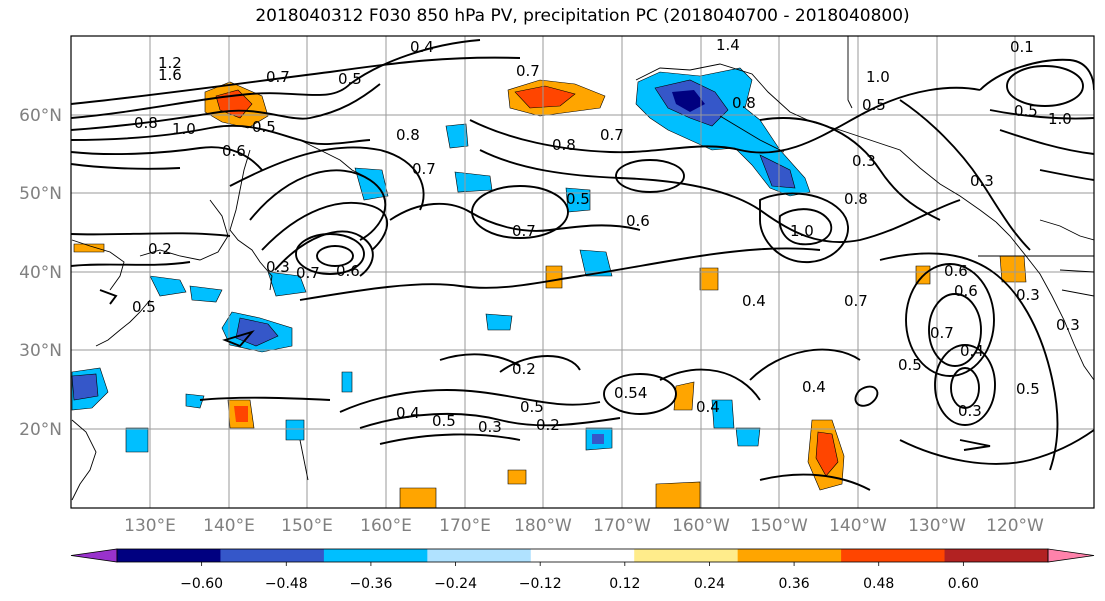  What do you see at coordinates (347, 382) in the screenshot?
I see `precip-negative-p` at bounding box center [347, 382].